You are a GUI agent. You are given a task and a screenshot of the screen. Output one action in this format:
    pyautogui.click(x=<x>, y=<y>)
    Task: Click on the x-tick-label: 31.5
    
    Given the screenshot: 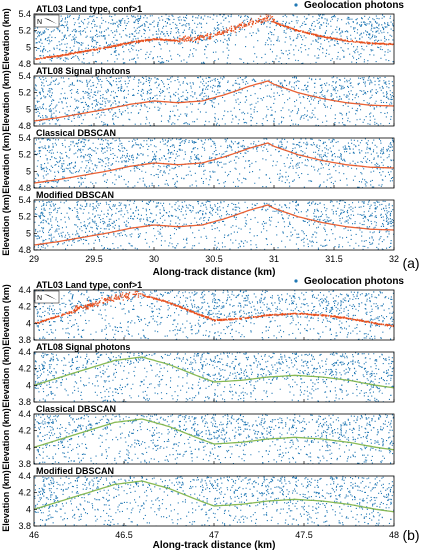 What is the action you would take?
    pyautogui.click(x=334, y=259)
    